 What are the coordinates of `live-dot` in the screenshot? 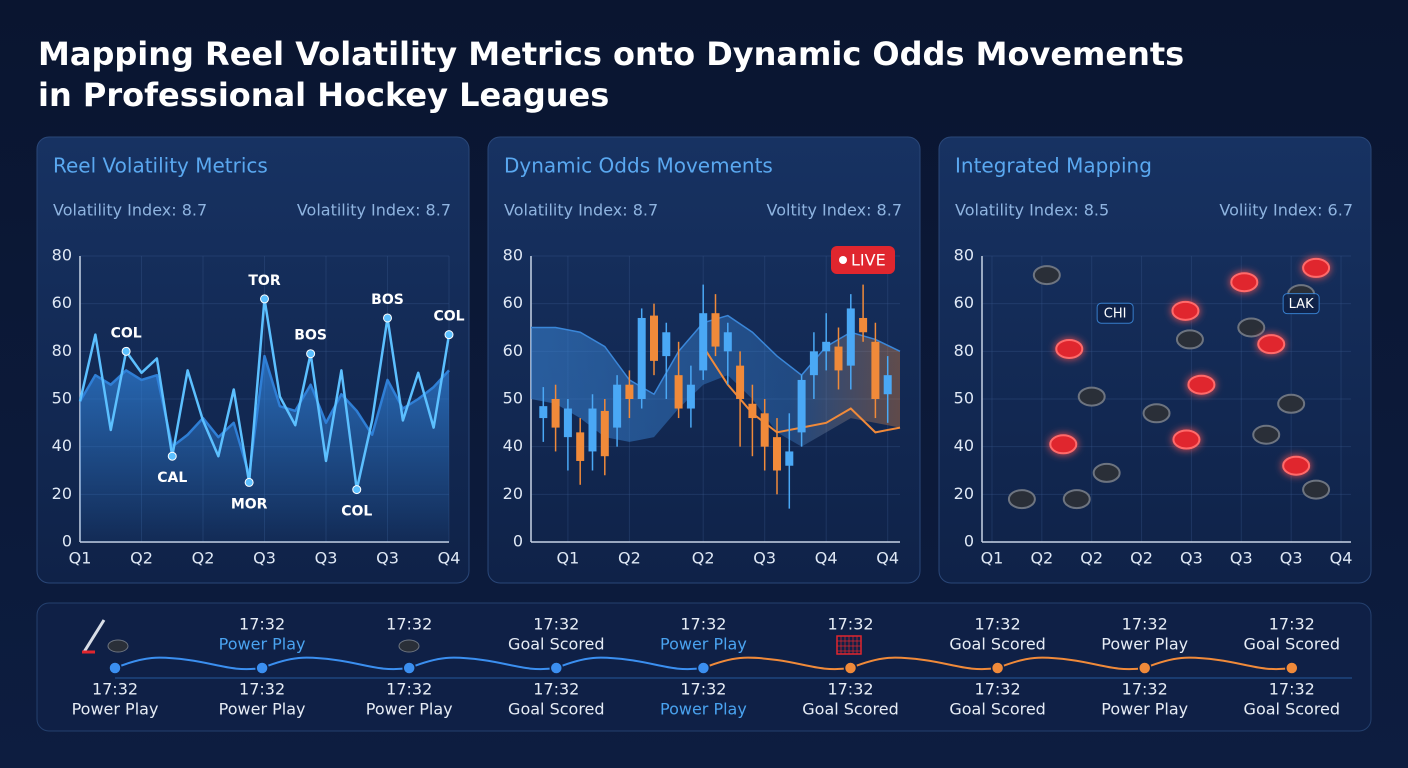 It's located at (843, 260).